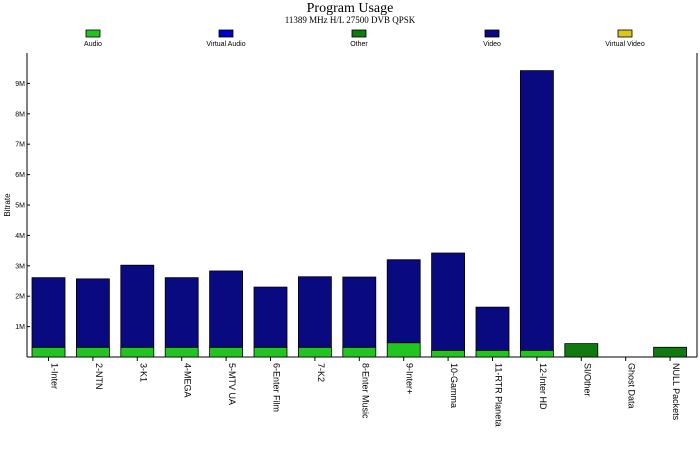  Describe the element at coordinates (20, 145) in the screenshot. I see `y-tick-label: 7M` at that location.